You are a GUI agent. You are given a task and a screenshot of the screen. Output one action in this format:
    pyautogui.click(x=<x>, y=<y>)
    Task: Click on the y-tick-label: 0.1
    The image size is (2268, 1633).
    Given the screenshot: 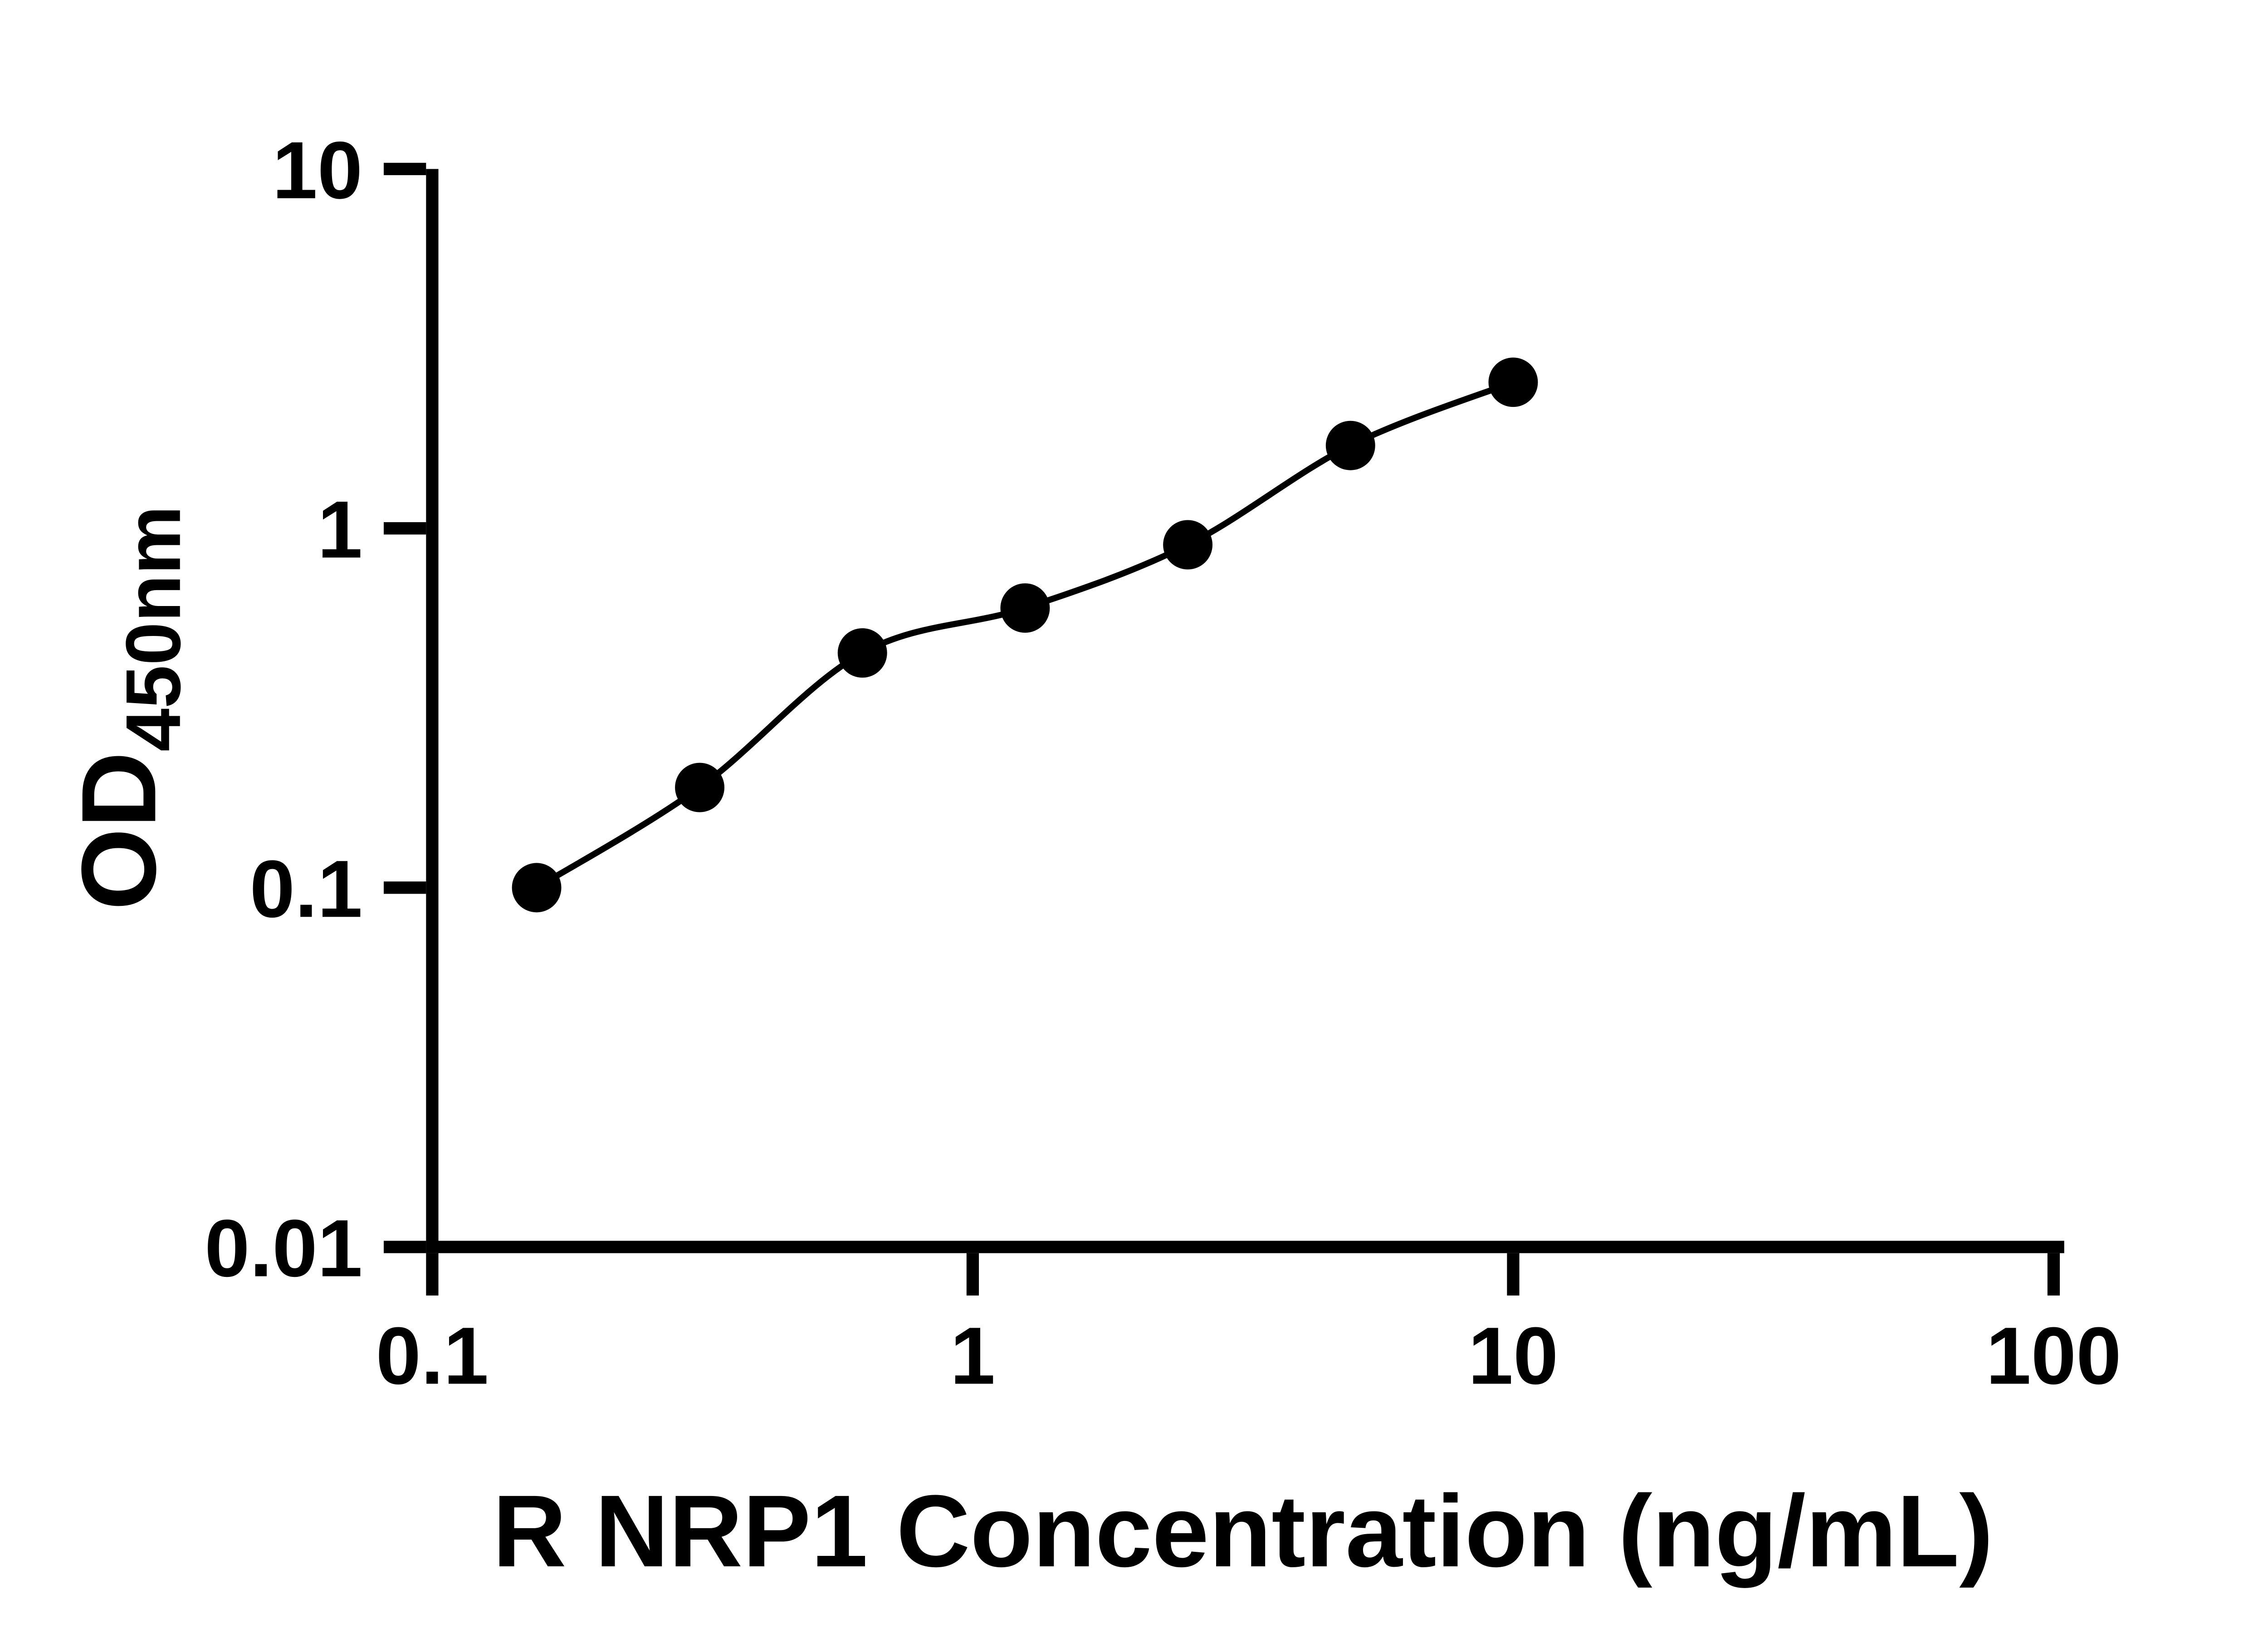 What is the action you would take?
    pyautogui.click(x=306, y=888)
    